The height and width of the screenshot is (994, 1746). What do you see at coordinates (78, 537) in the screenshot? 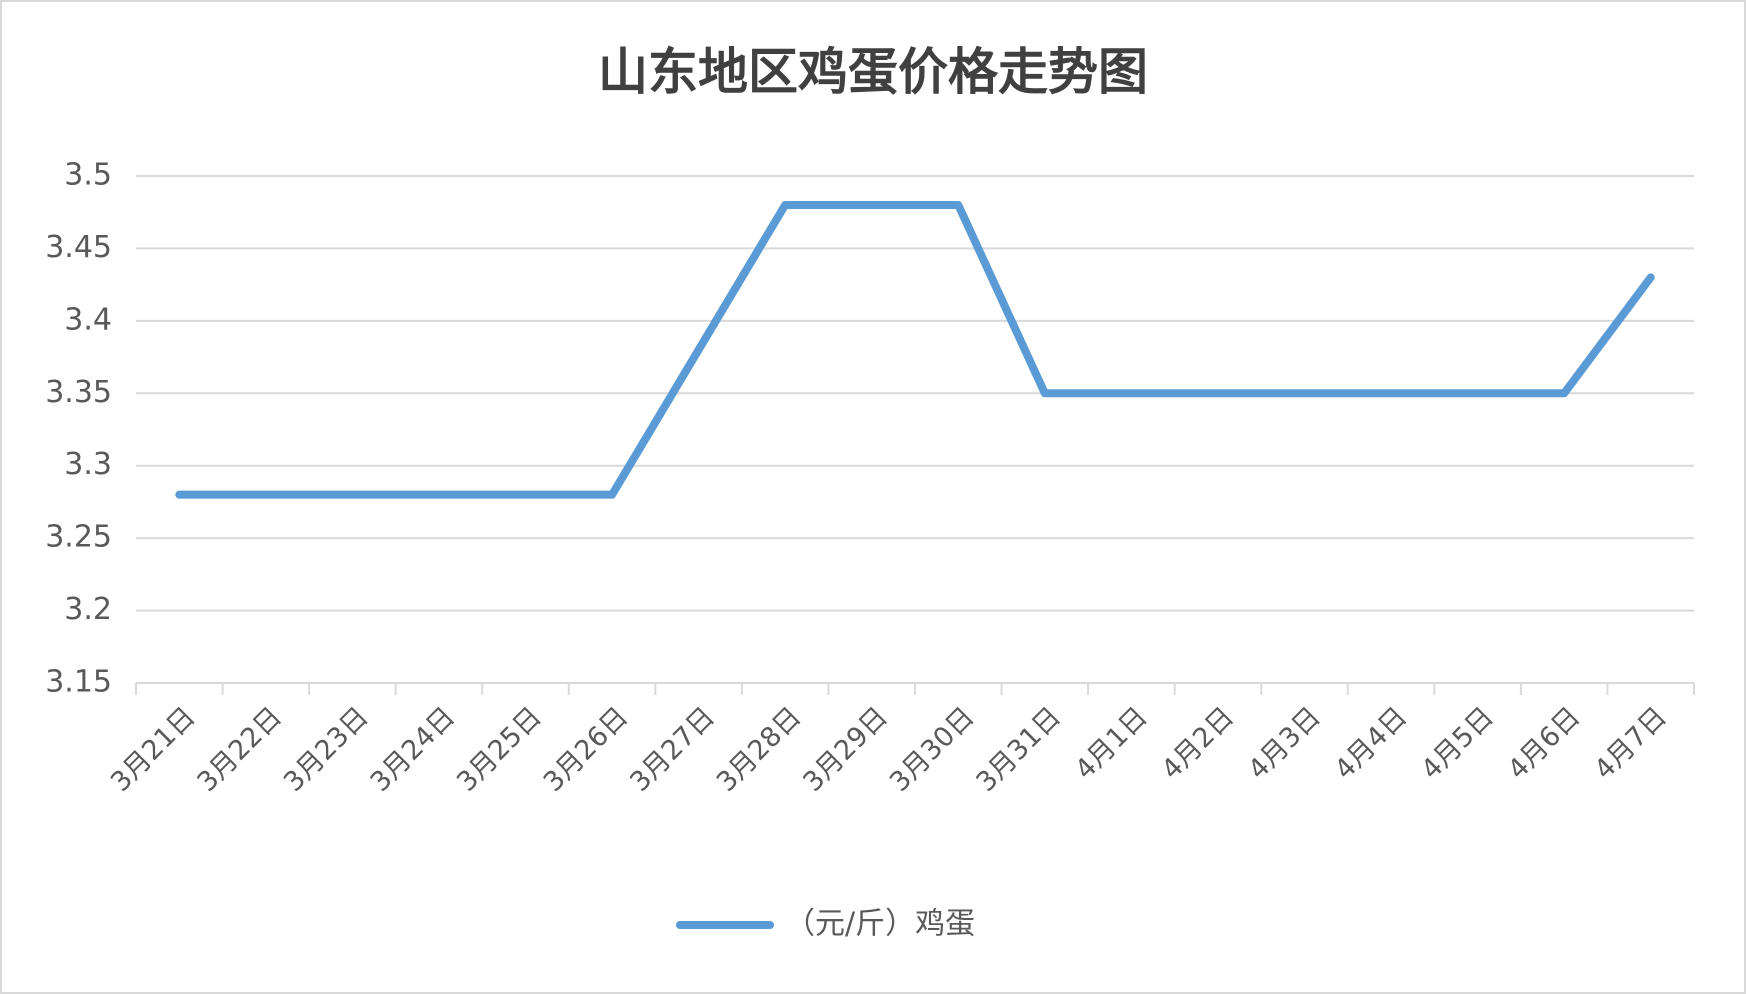
I see `y-tick-label: 3.25` at bounding box center [78, 537].